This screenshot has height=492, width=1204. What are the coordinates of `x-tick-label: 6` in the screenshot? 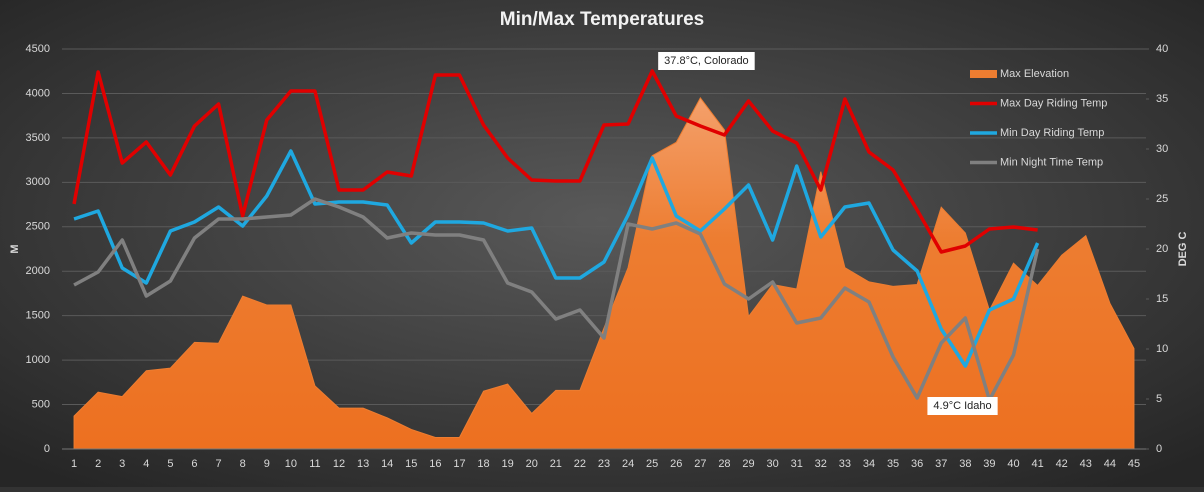 It's located at (194, 464).